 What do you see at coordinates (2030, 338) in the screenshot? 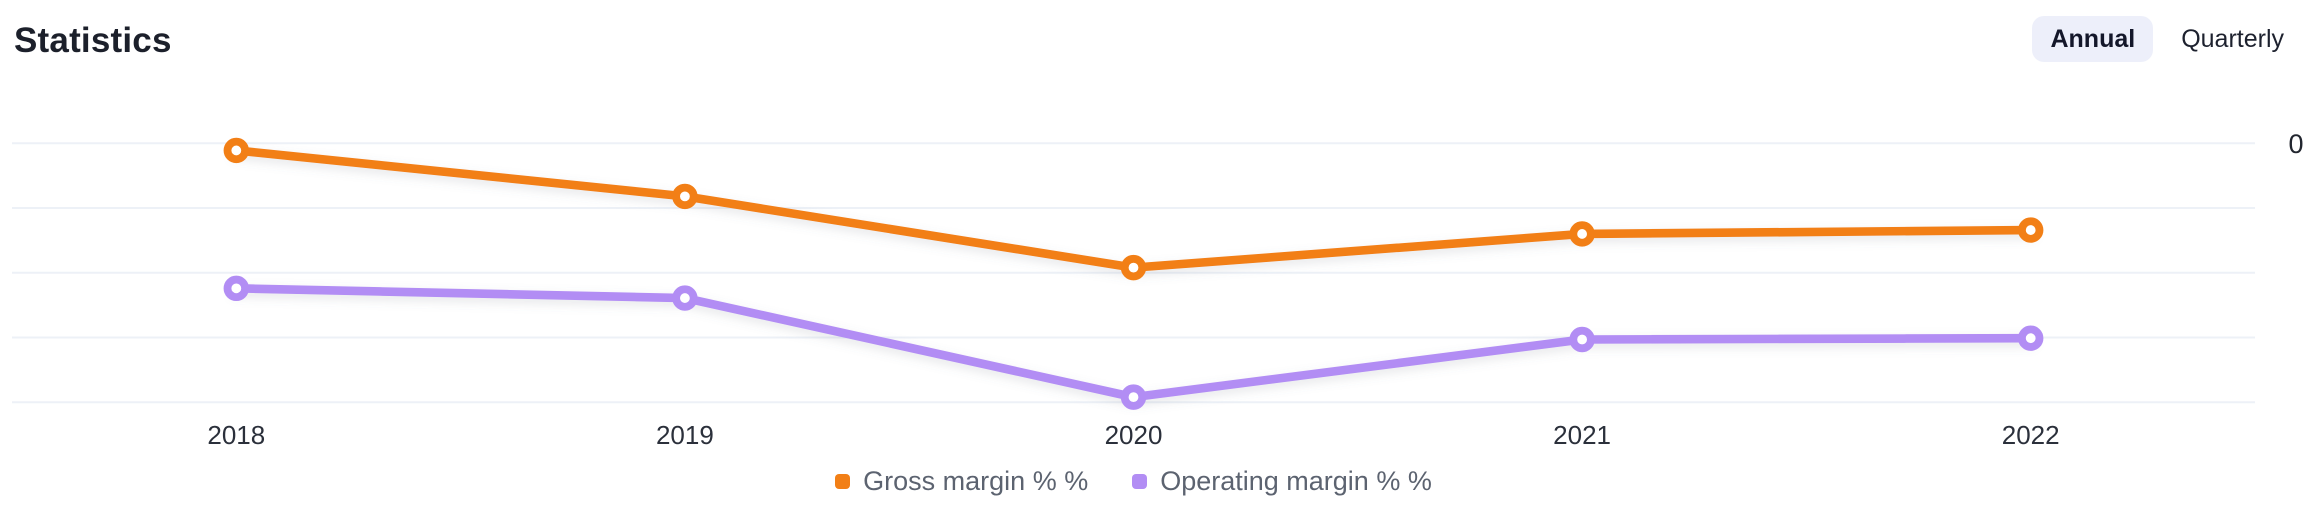
I see `data-point-1-2022` at bounding box center [2030, 338].